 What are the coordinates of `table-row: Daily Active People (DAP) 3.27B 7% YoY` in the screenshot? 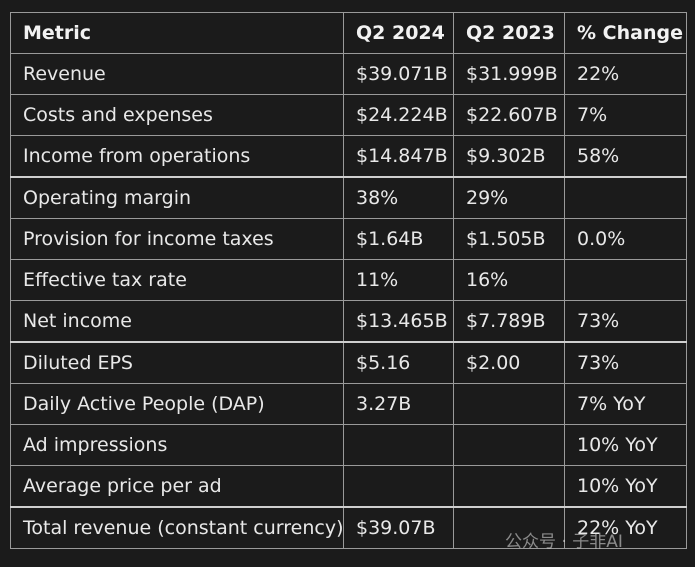 It's located at (348, 404).